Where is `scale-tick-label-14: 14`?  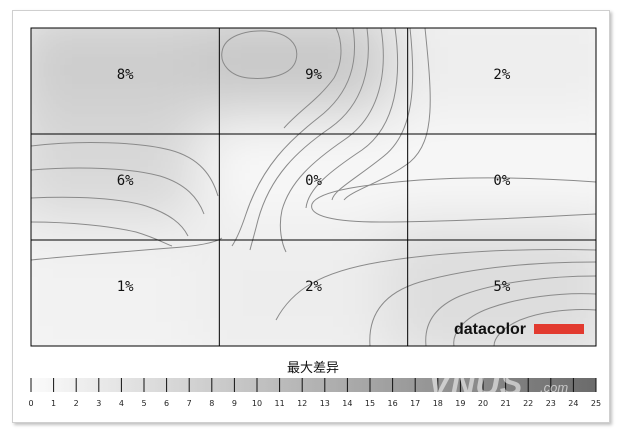
scale-tick-label-14: 14 is located at coordinates (347, 403).